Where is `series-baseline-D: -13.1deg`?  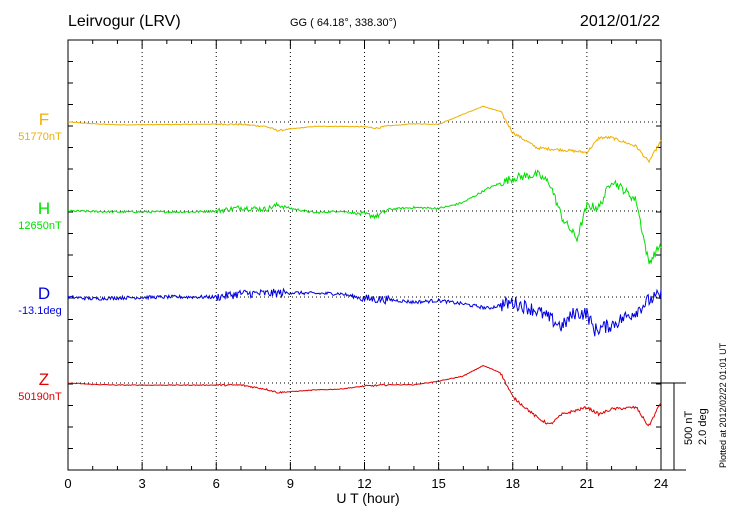
series-baseline-D: -13.1deg is located at coordinates (39, 311).